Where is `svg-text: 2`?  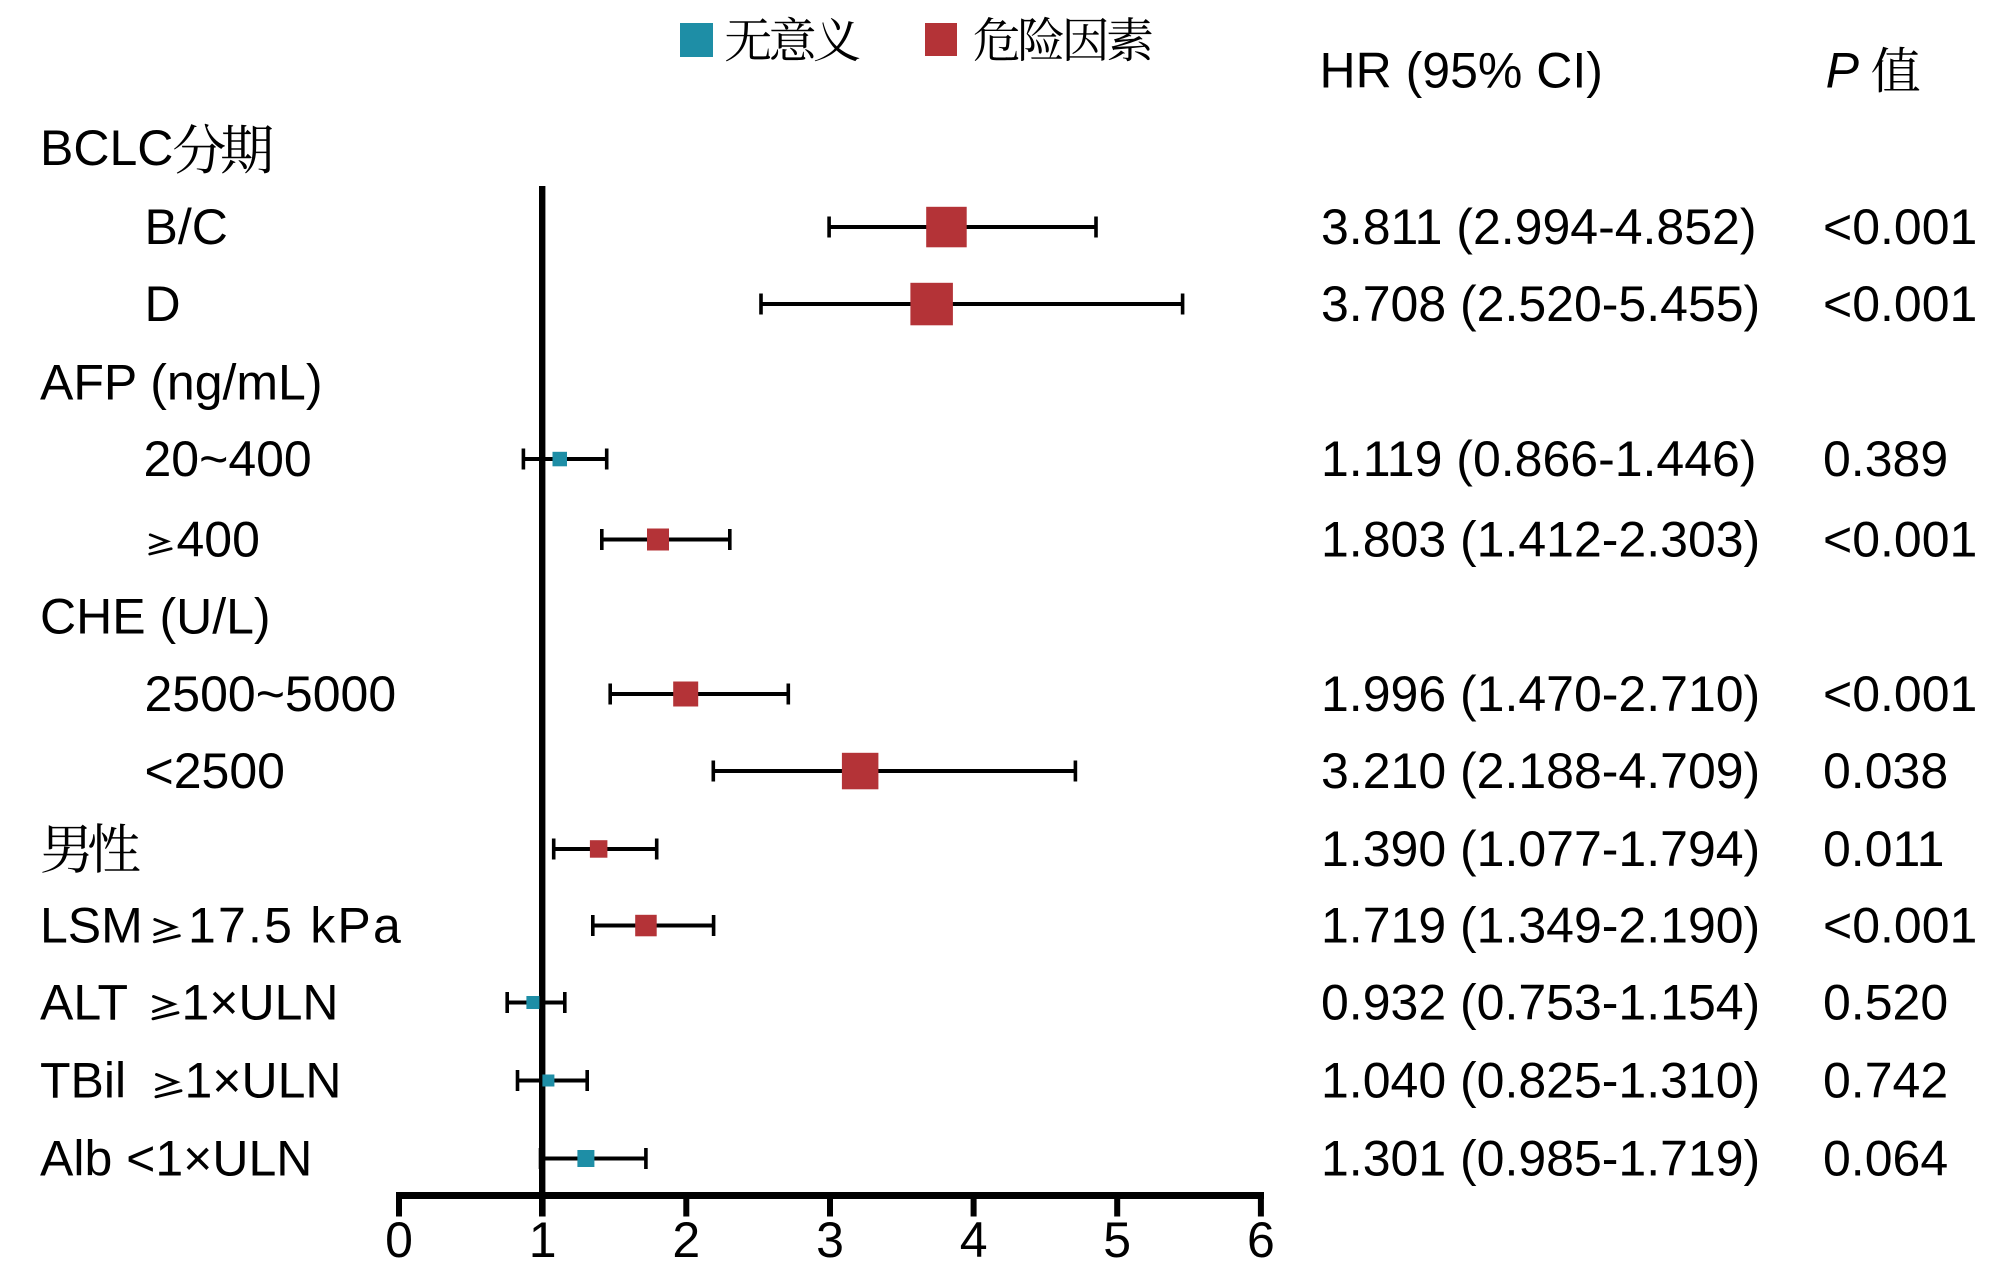 svg-text: 2 is located at coordinates (686, 1240).